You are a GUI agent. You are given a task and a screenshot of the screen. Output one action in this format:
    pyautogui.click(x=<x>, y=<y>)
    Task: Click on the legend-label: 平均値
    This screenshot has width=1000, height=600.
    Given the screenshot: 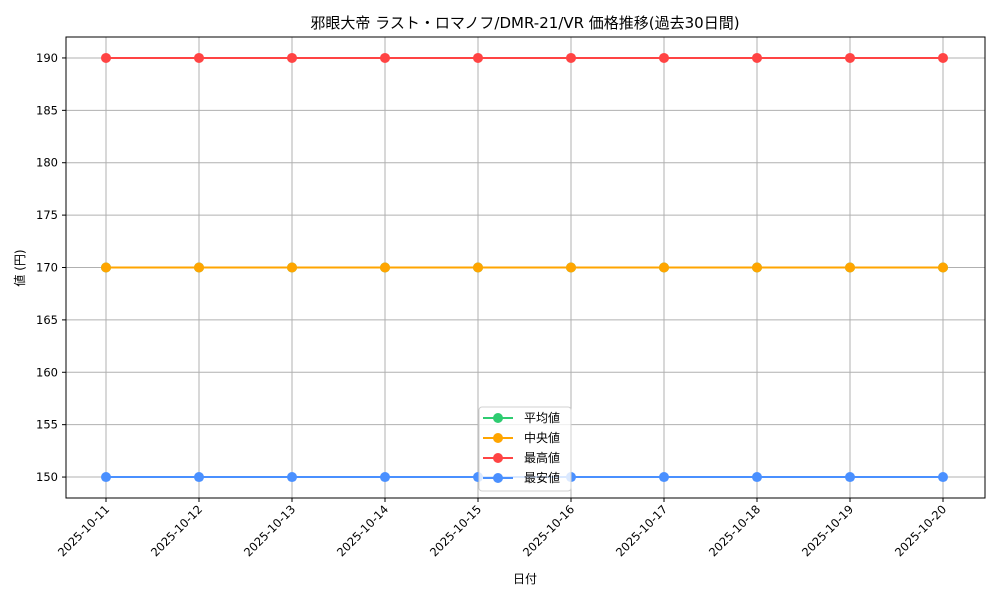 What is the action you would take?
    pyautogui.click(x=542, y=417)
    